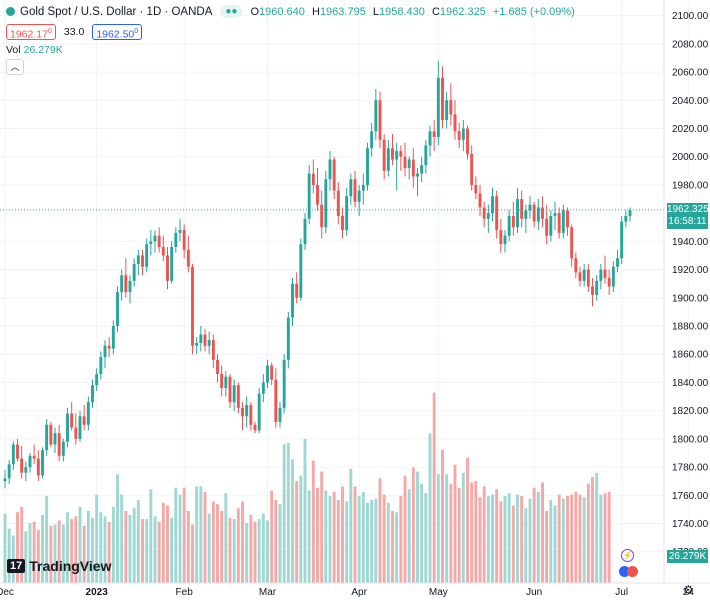  Describe the element at coordinates (15, 67) in the screenshot. I see `chevron-up-icon: ︿` at that location.